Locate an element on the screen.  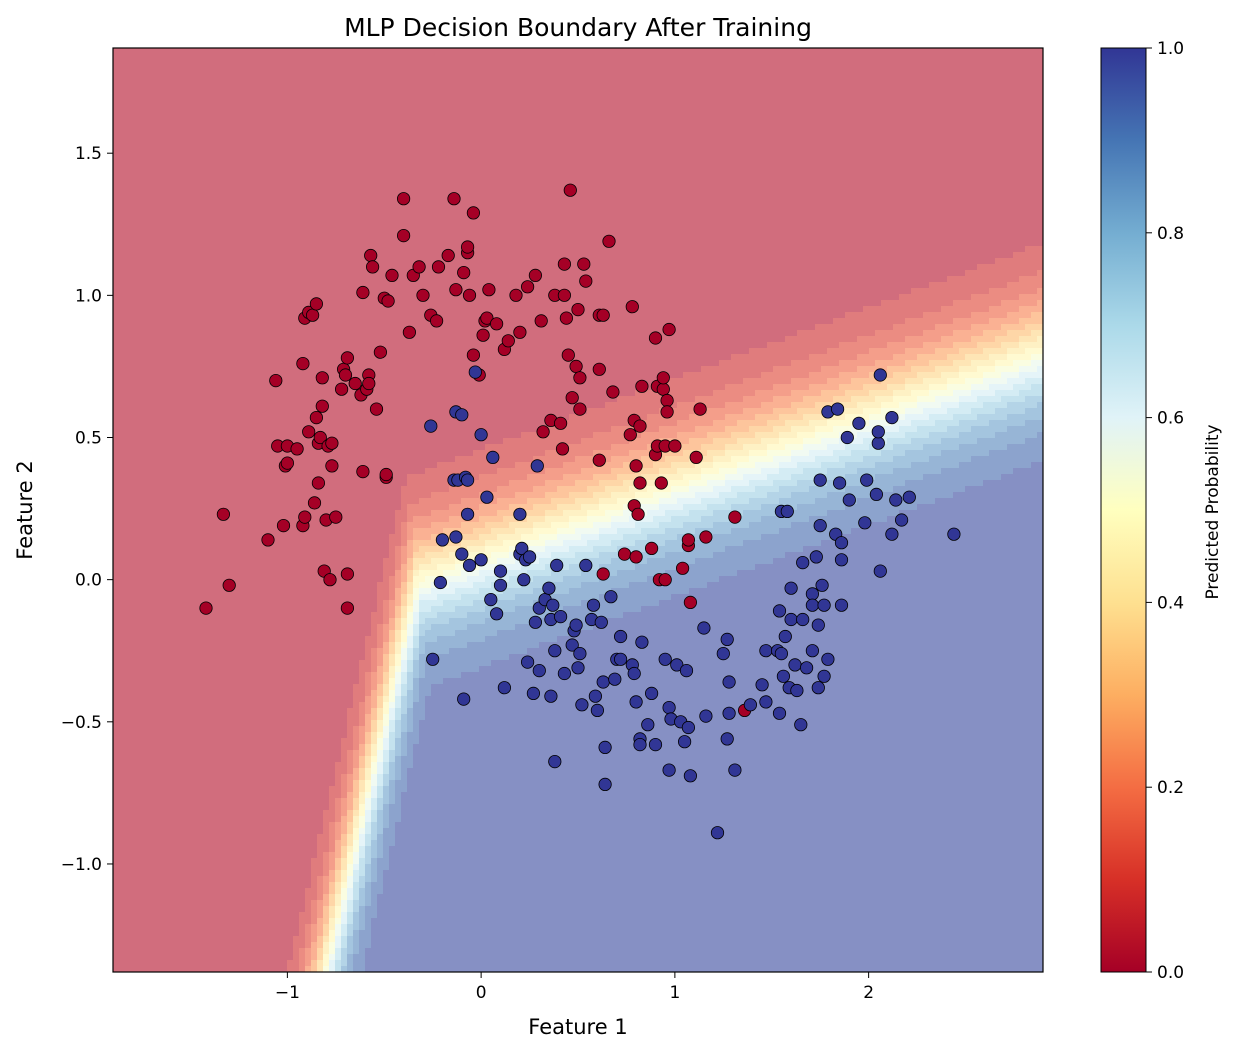
y-tick-label: −0.5 is located at coordinates (81, 723).